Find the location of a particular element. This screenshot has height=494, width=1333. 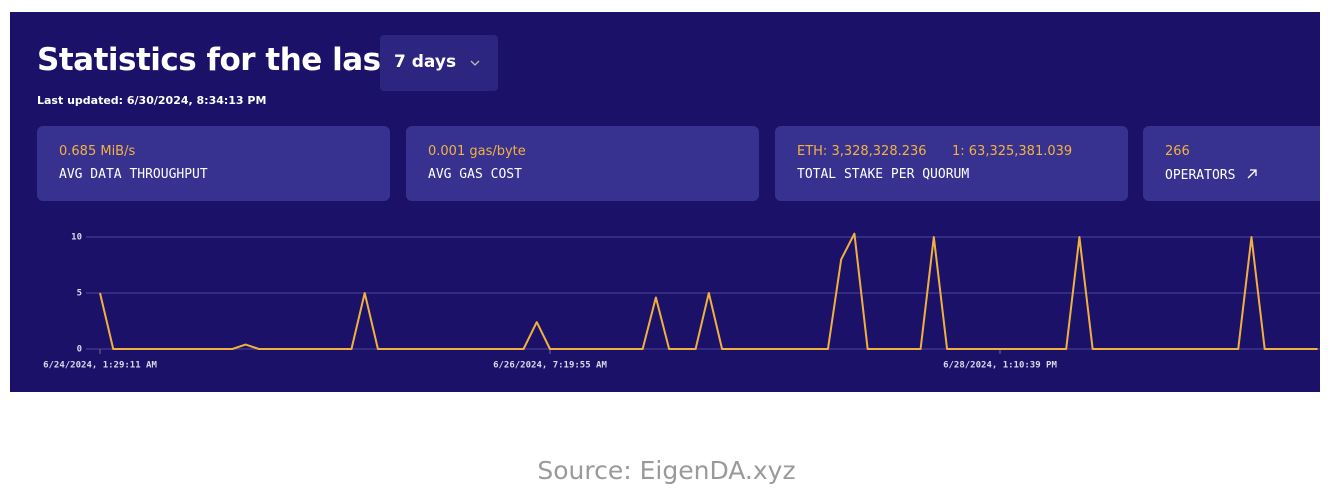

x-tick-label: 6/28/2024, 1:10:39 PM is located at coordinates (1000, 366).